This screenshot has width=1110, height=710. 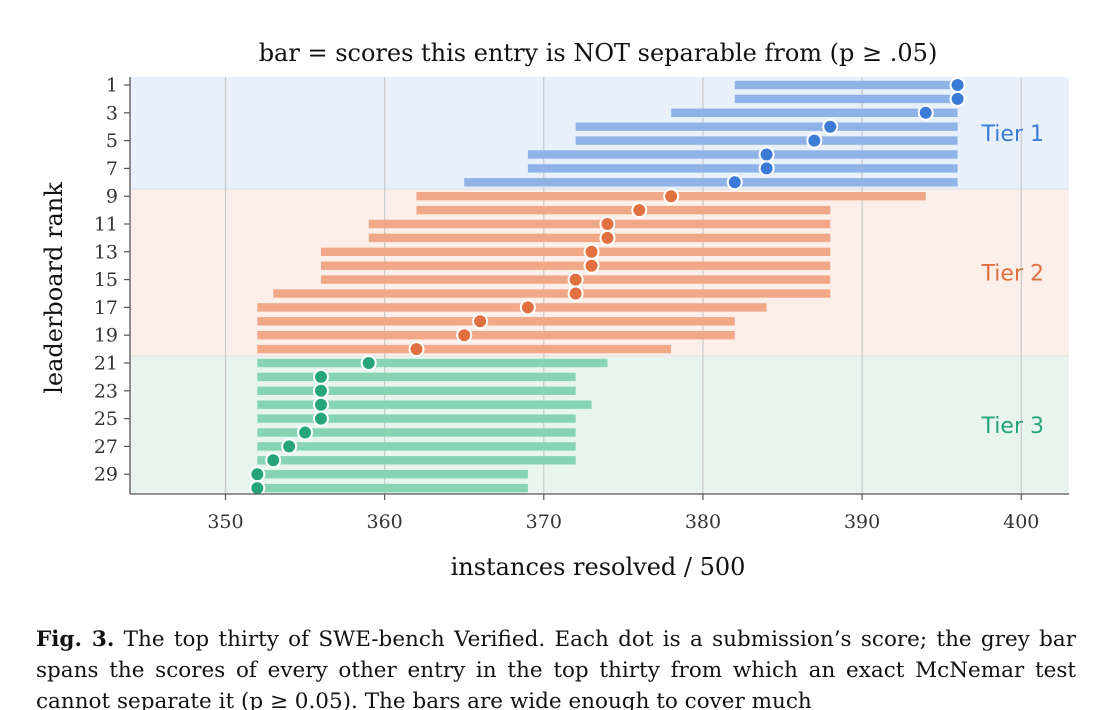 What do you see at coordinates (75, 639) in the screenshot?
I see `caption-label: Fig. 3.` at bounding box center [75, 639].